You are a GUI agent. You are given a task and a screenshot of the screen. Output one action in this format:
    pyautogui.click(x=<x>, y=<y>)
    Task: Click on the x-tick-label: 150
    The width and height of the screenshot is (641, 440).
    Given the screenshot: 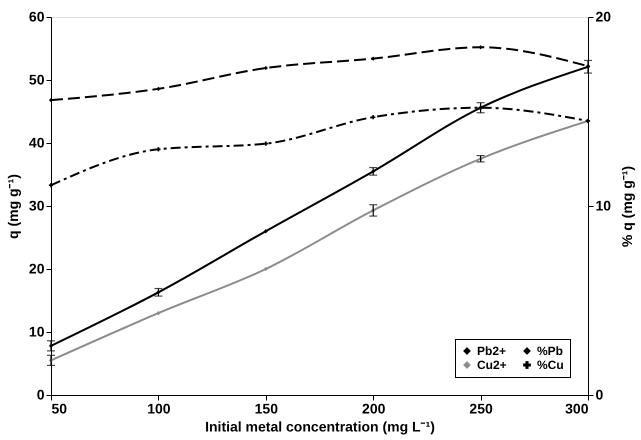 What is the action you would take?
    pyautogui.click(x=266, y=408)
    